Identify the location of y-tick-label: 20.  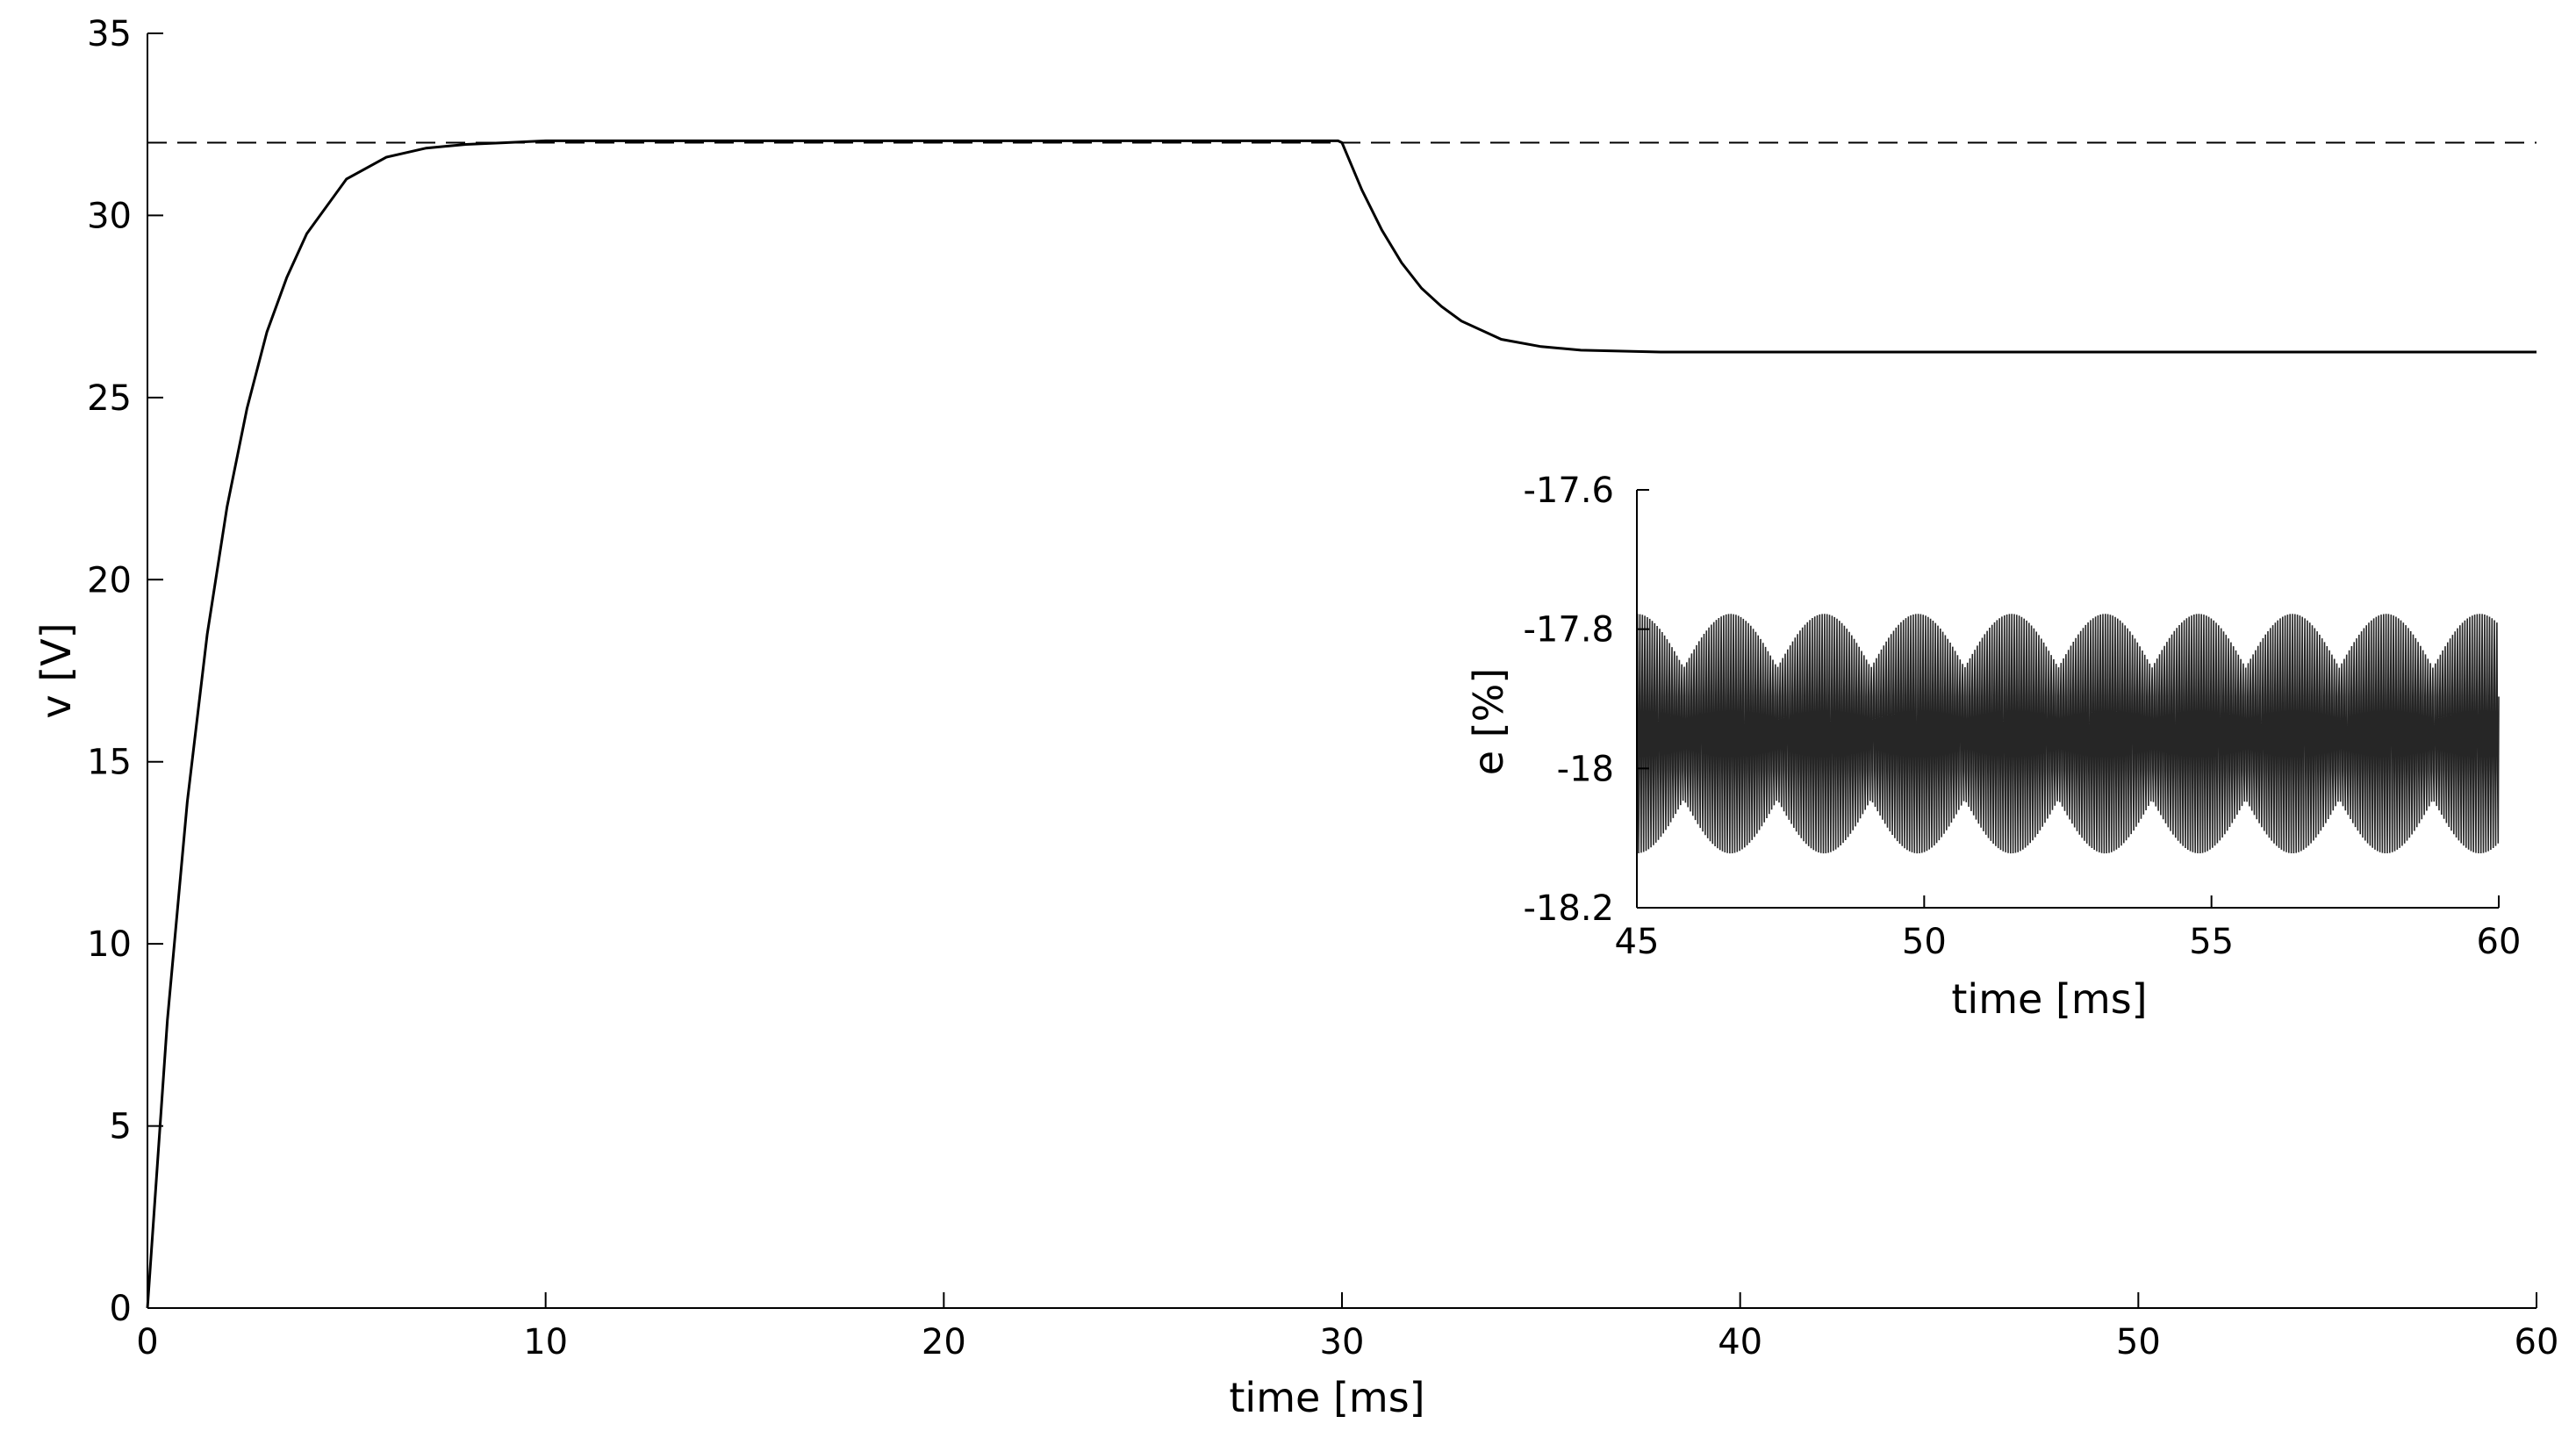
(109, 580).